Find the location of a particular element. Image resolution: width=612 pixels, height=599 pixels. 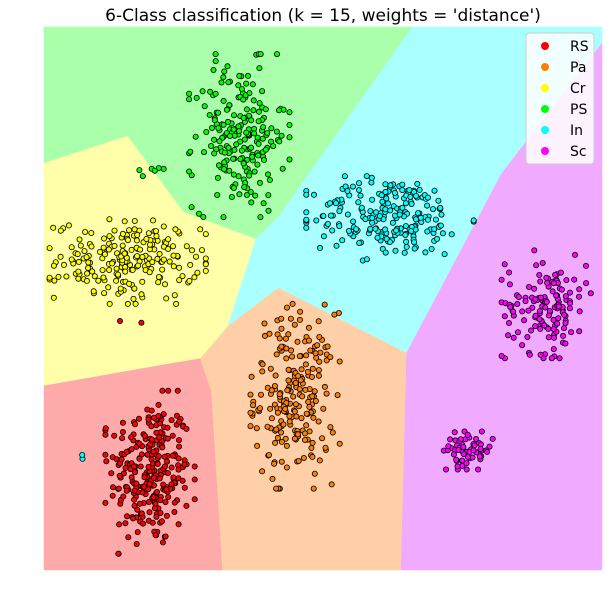

legend-item-ps: PS is located at coordinates (564, 110).